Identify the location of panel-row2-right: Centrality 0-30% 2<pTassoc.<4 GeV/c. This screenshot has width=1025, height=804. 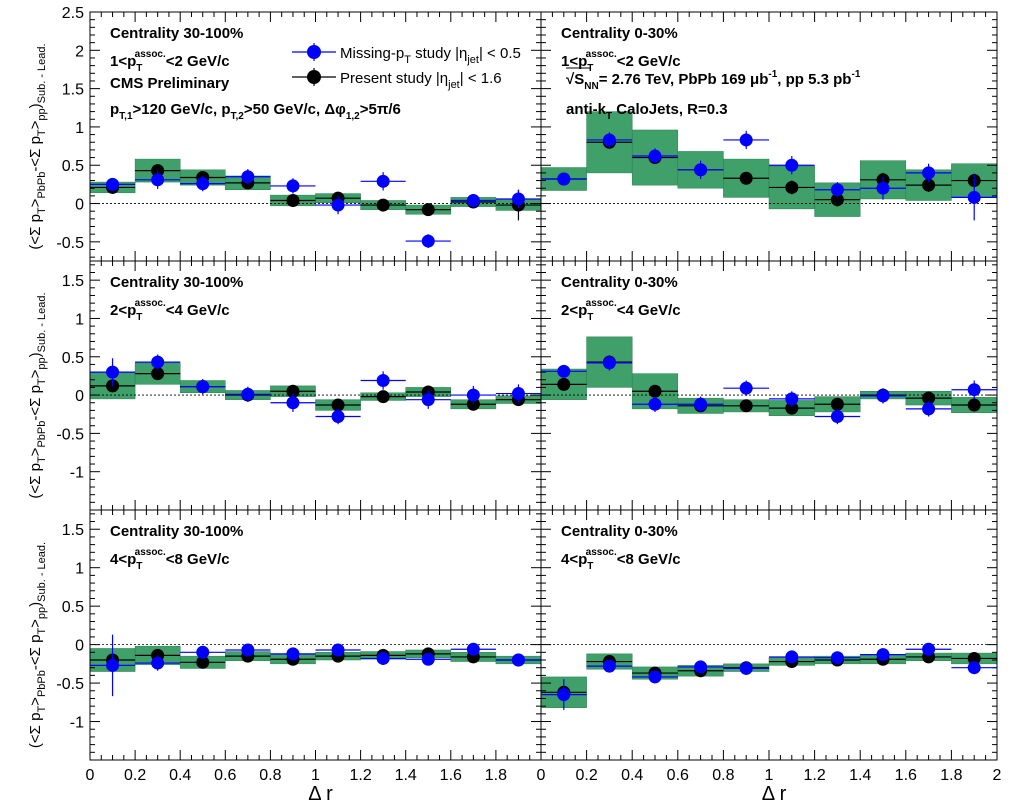
(769, 385).